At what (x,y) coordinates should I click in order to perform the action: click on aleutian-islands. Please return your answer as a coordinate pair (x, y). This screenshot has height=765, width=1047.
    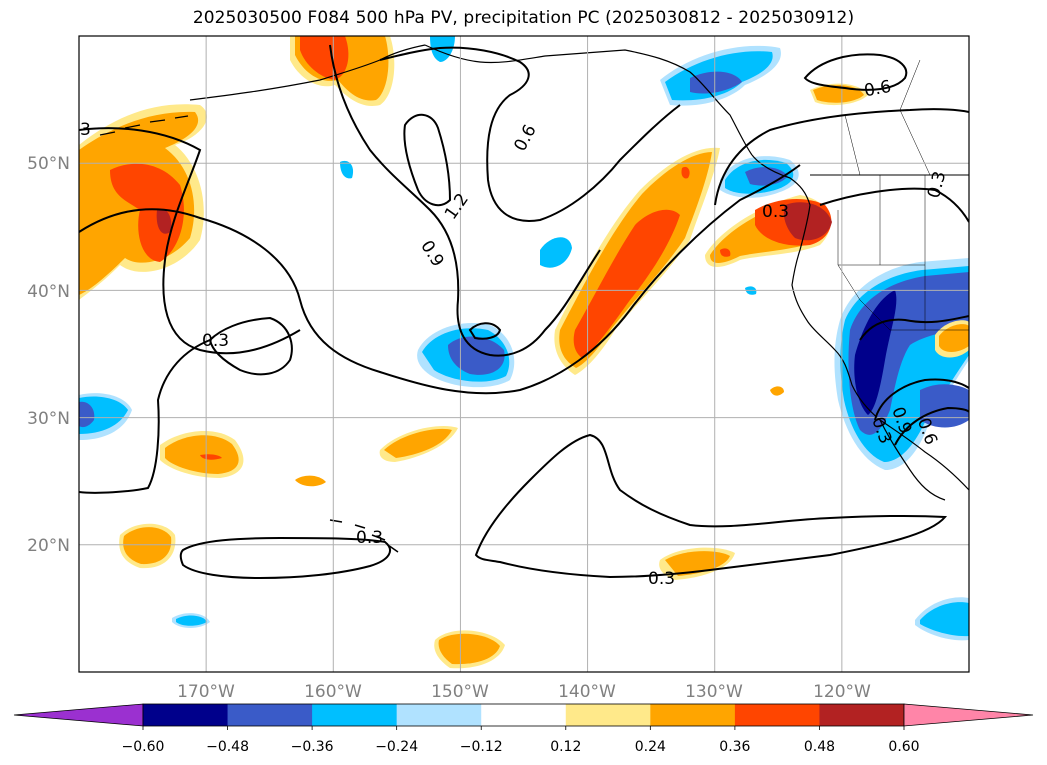
    Looking at the image, I should click on (144, 125).